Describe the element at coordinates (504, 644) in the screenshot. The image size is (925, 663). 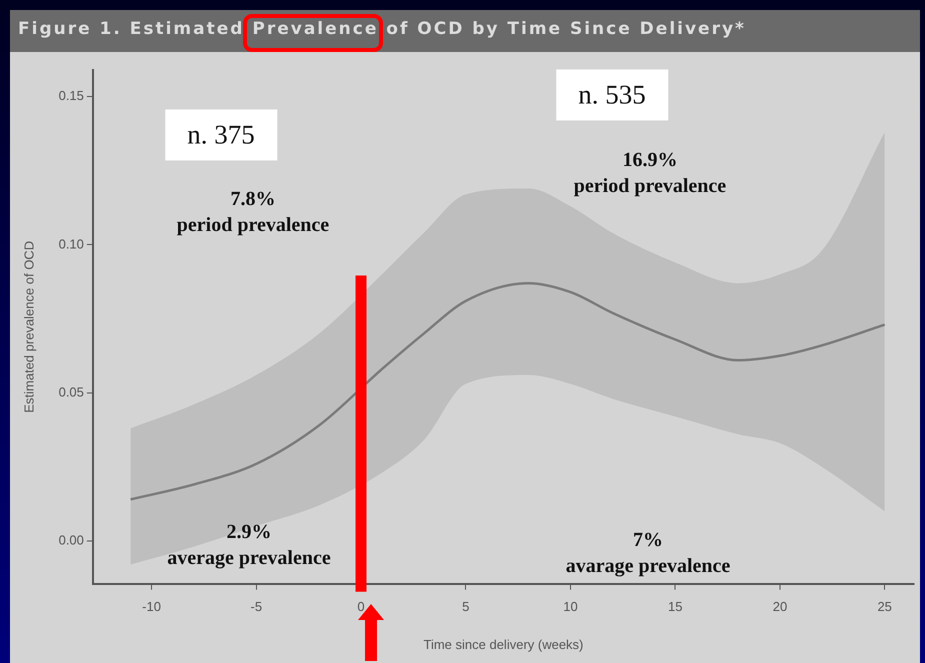
I see `x-axis-title: Time since delivery (weeks)` at that location.